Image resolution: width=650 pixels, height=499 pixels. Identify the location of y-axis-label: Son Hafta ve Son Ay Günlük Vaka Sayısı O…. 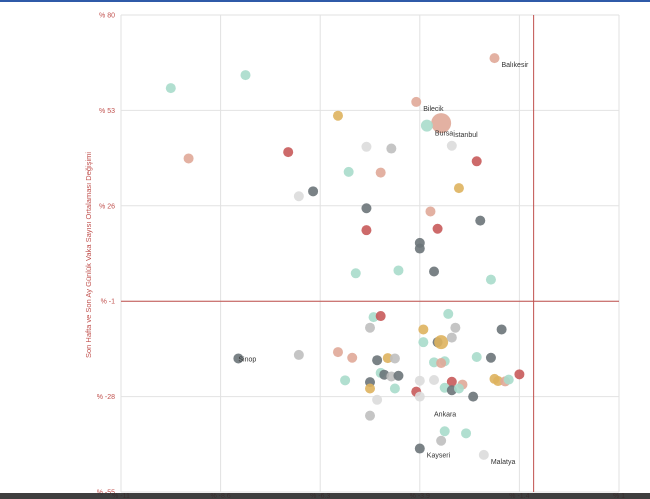
(88, 255).